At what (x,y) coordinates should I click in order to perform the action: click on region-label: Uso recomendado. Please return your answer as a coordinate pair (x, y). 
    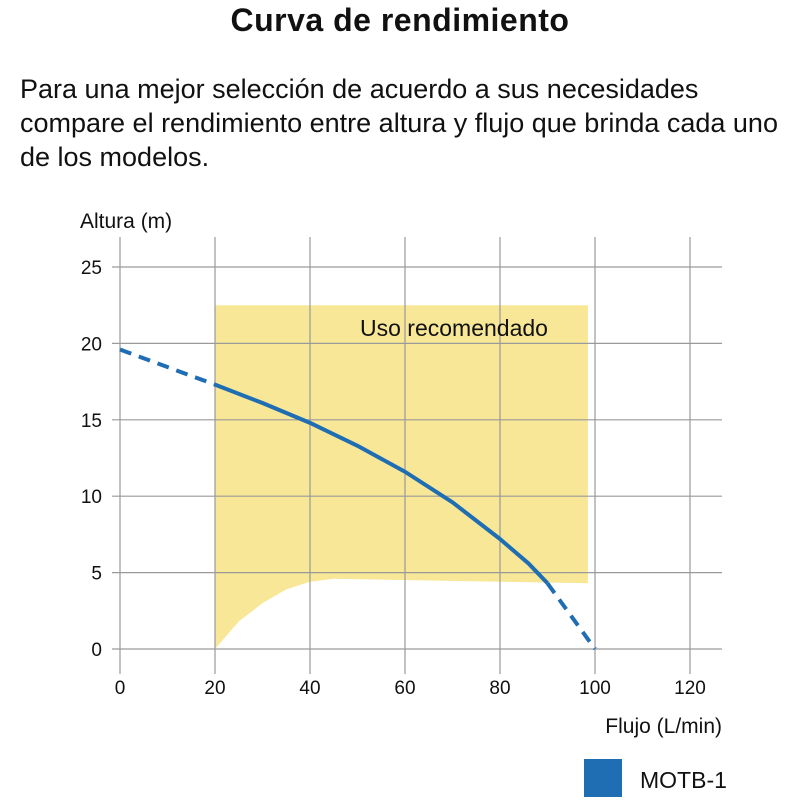
    Looking at the image, I should click on (454, 328).